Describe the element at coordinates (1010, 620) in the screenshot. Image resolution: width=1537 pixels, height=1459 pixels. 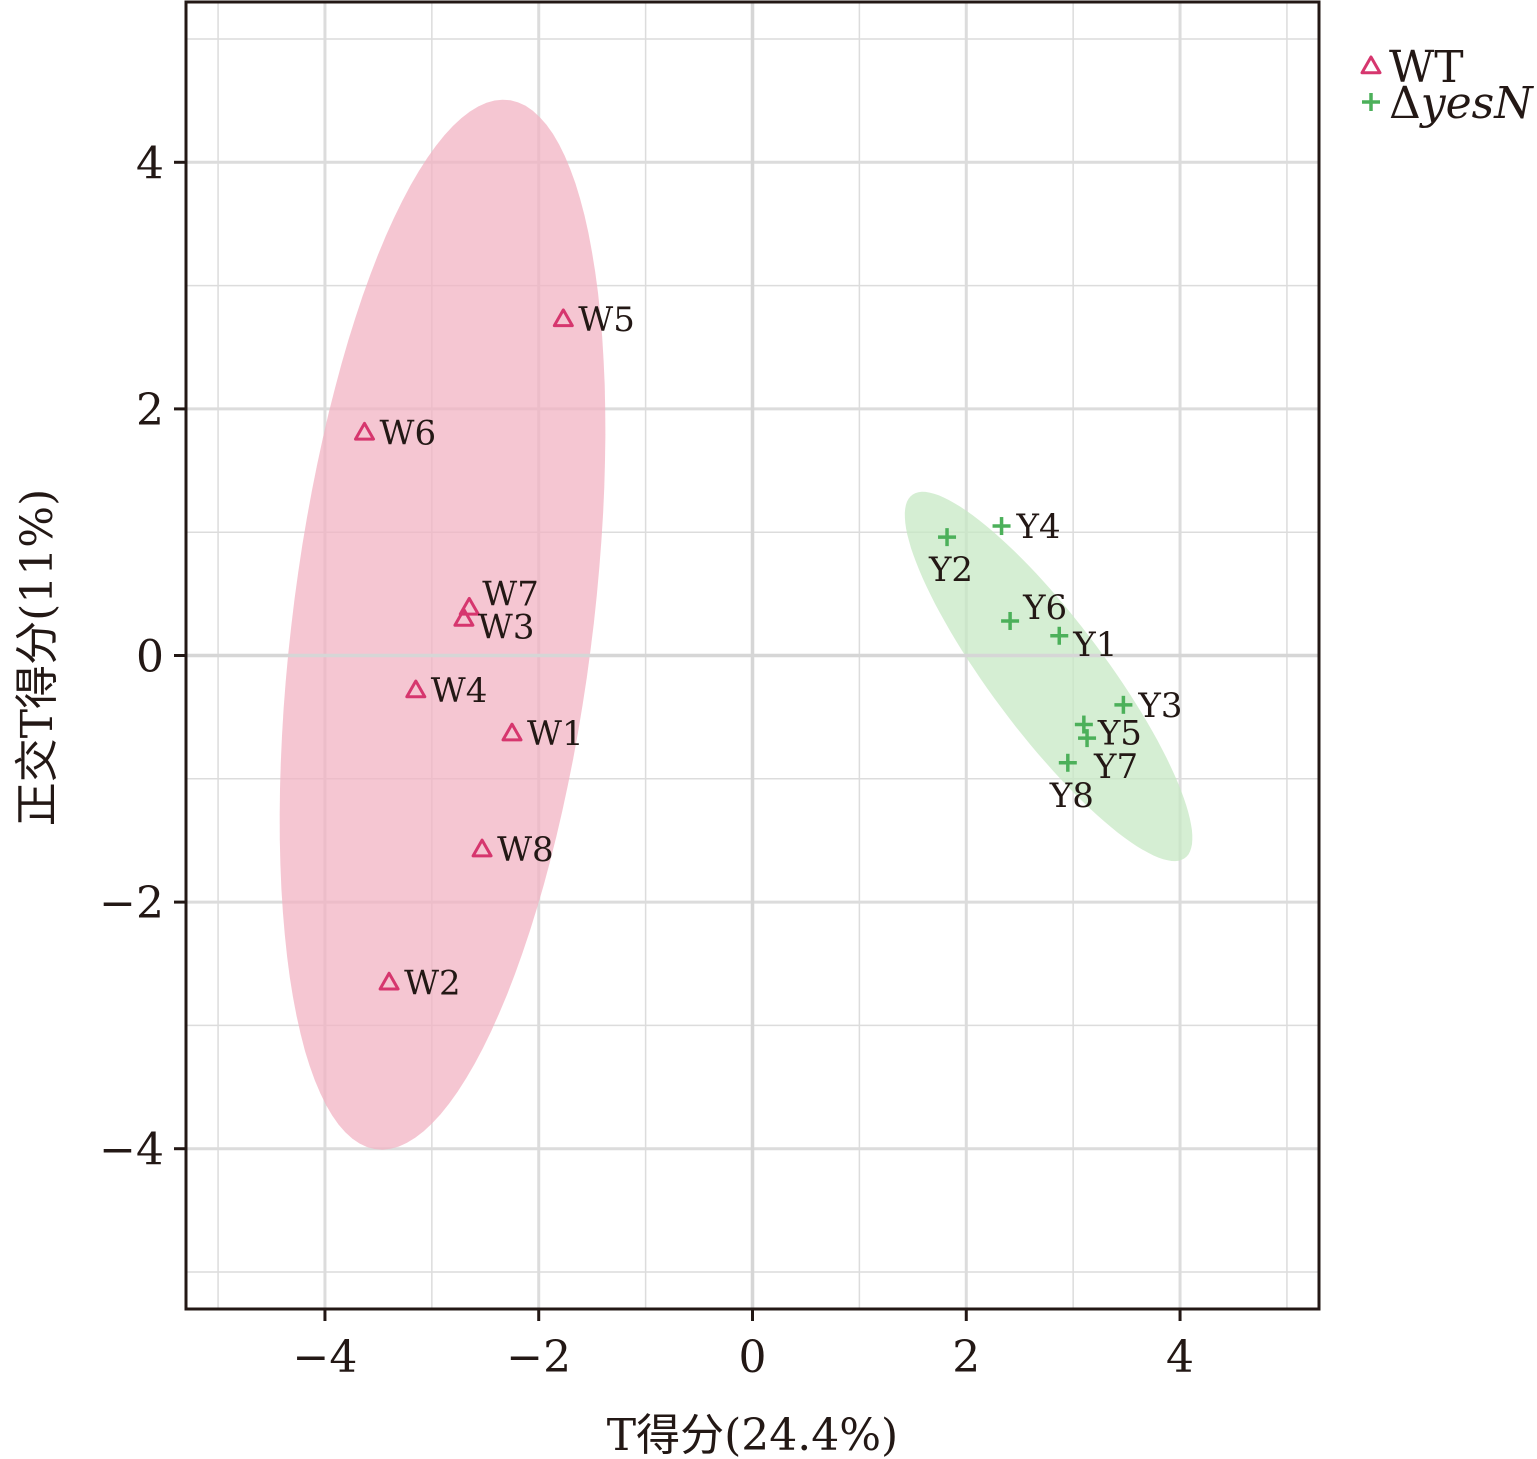
I see `marker-Y6` at that location.